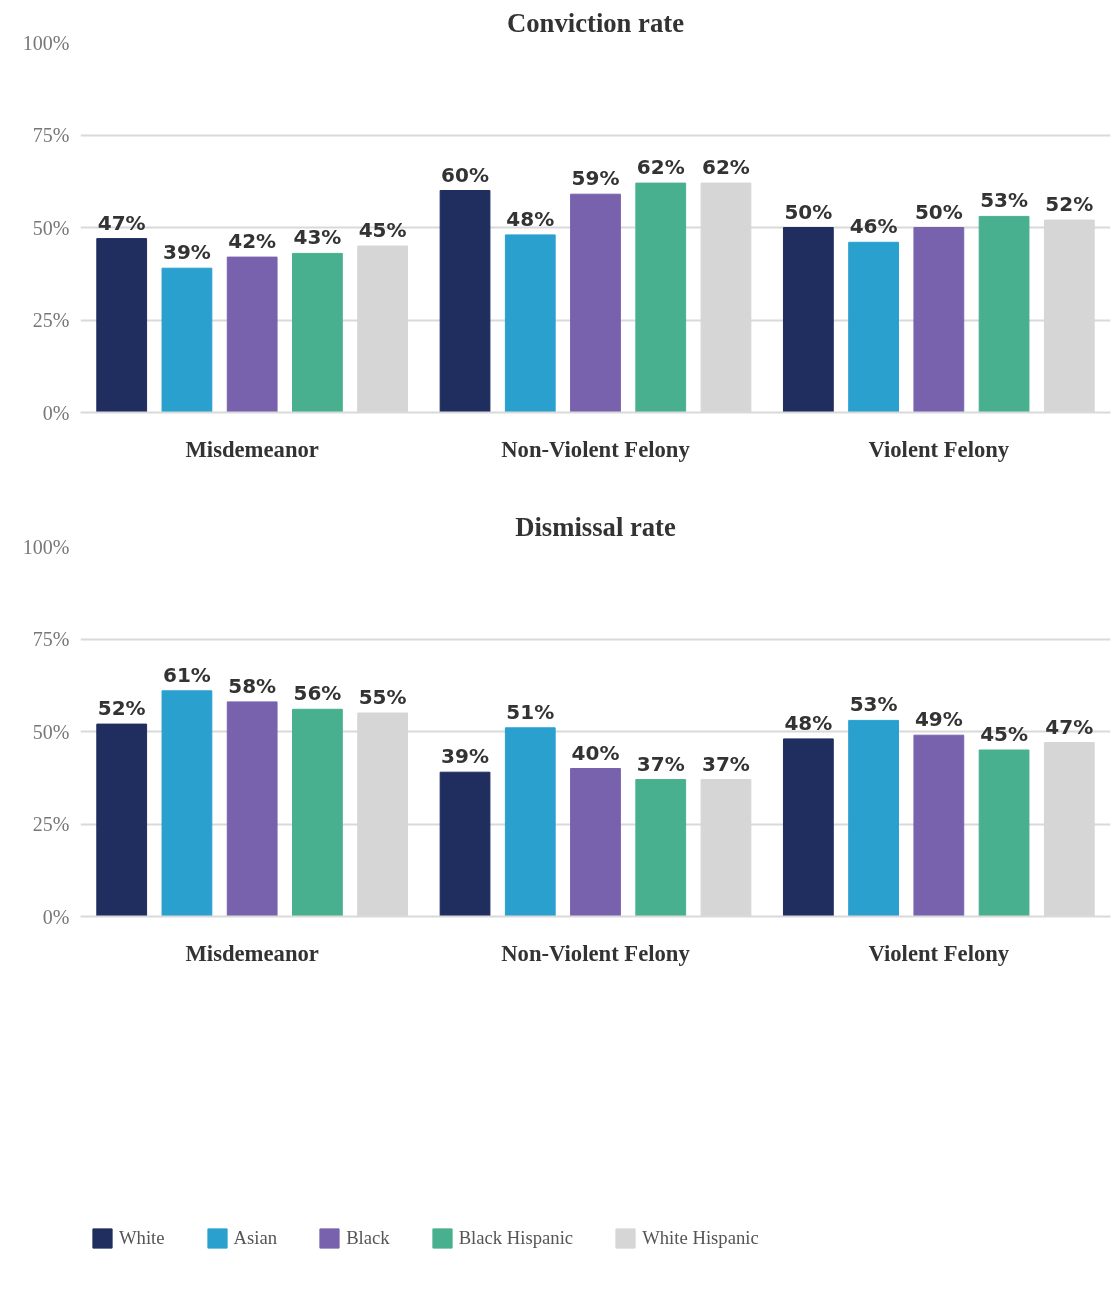 The width and height of the screenshot is (1118, 1294). What do you see at coordinates (595, 178) in the screenshot?
I see `data-label: 59%` at bounding box center [595, 178].